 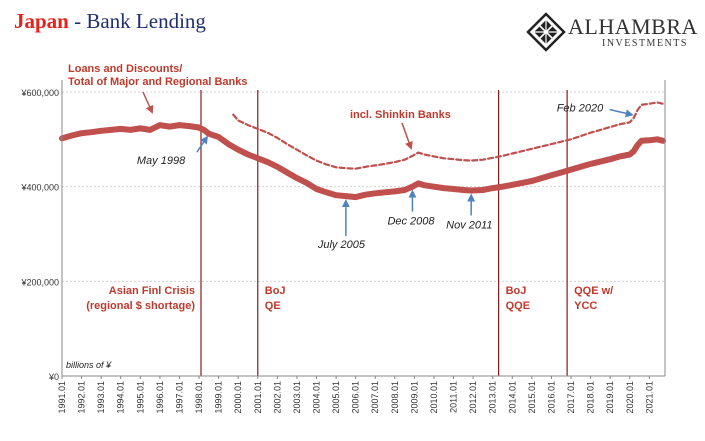 What do you see at coordinates (121, 397) in the screenshot?
I see `x-tick-label: 1994.01` at bounding box center [121, 397].